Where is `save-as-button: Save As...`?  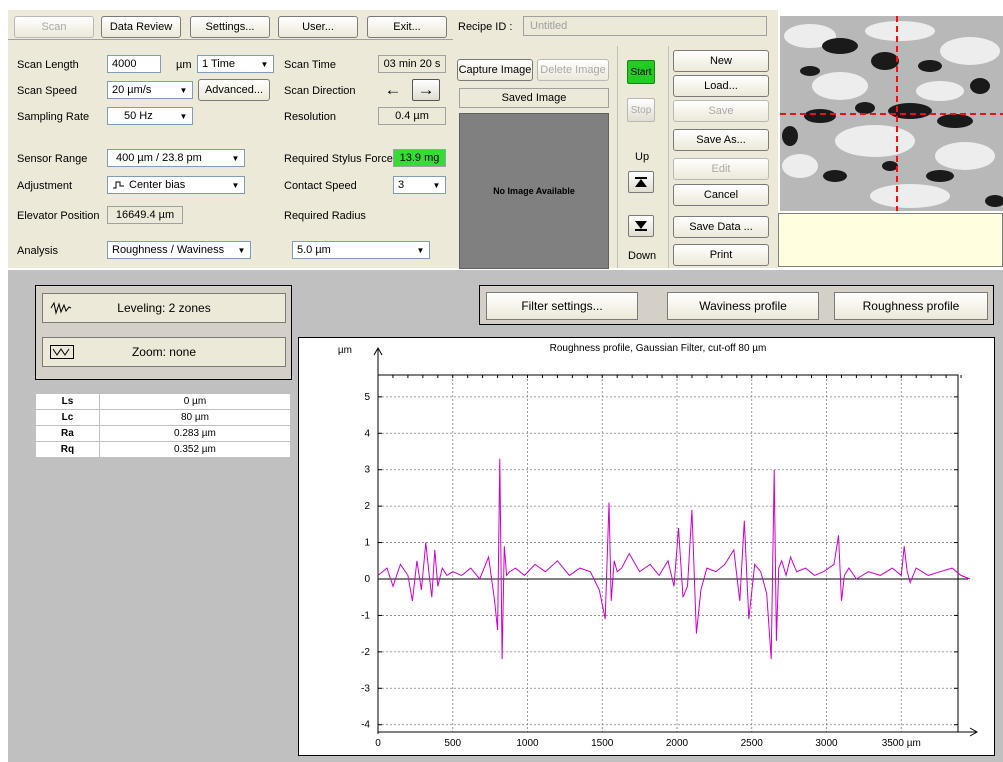 save-as-button: Save As... is located at coordinates (721, 140).